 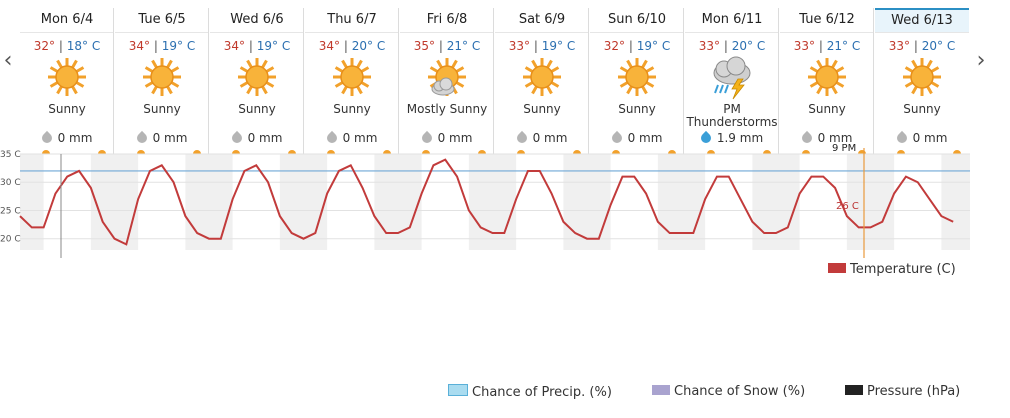 I want to click on legend-precip: Chance of Precip. (%), so click(x=530, y=392).